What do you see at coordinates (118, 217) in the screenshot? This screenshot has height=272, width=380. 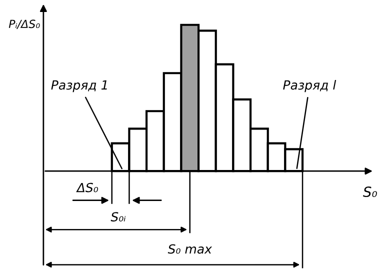 I see `text: S₀ᵢ` at bounding box center [118, 217].